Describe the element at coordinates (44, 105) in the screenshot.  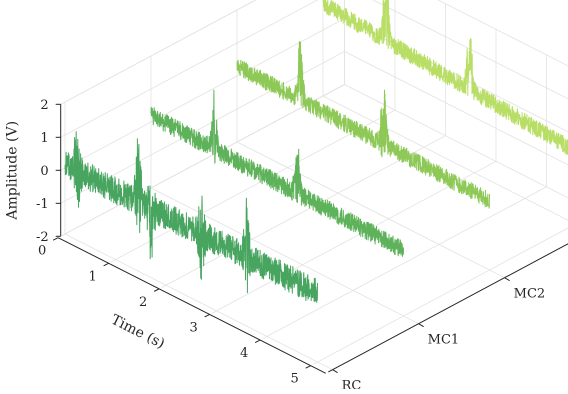
I see `amplitude-tick-label: 2` at that location.